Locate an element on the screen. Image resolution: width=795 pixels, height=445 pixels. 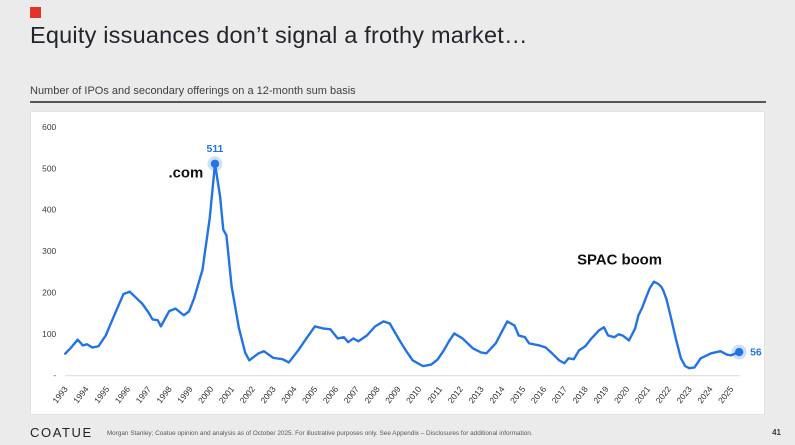
x-tick-label: 2003 is located at coordinates (268, 394).